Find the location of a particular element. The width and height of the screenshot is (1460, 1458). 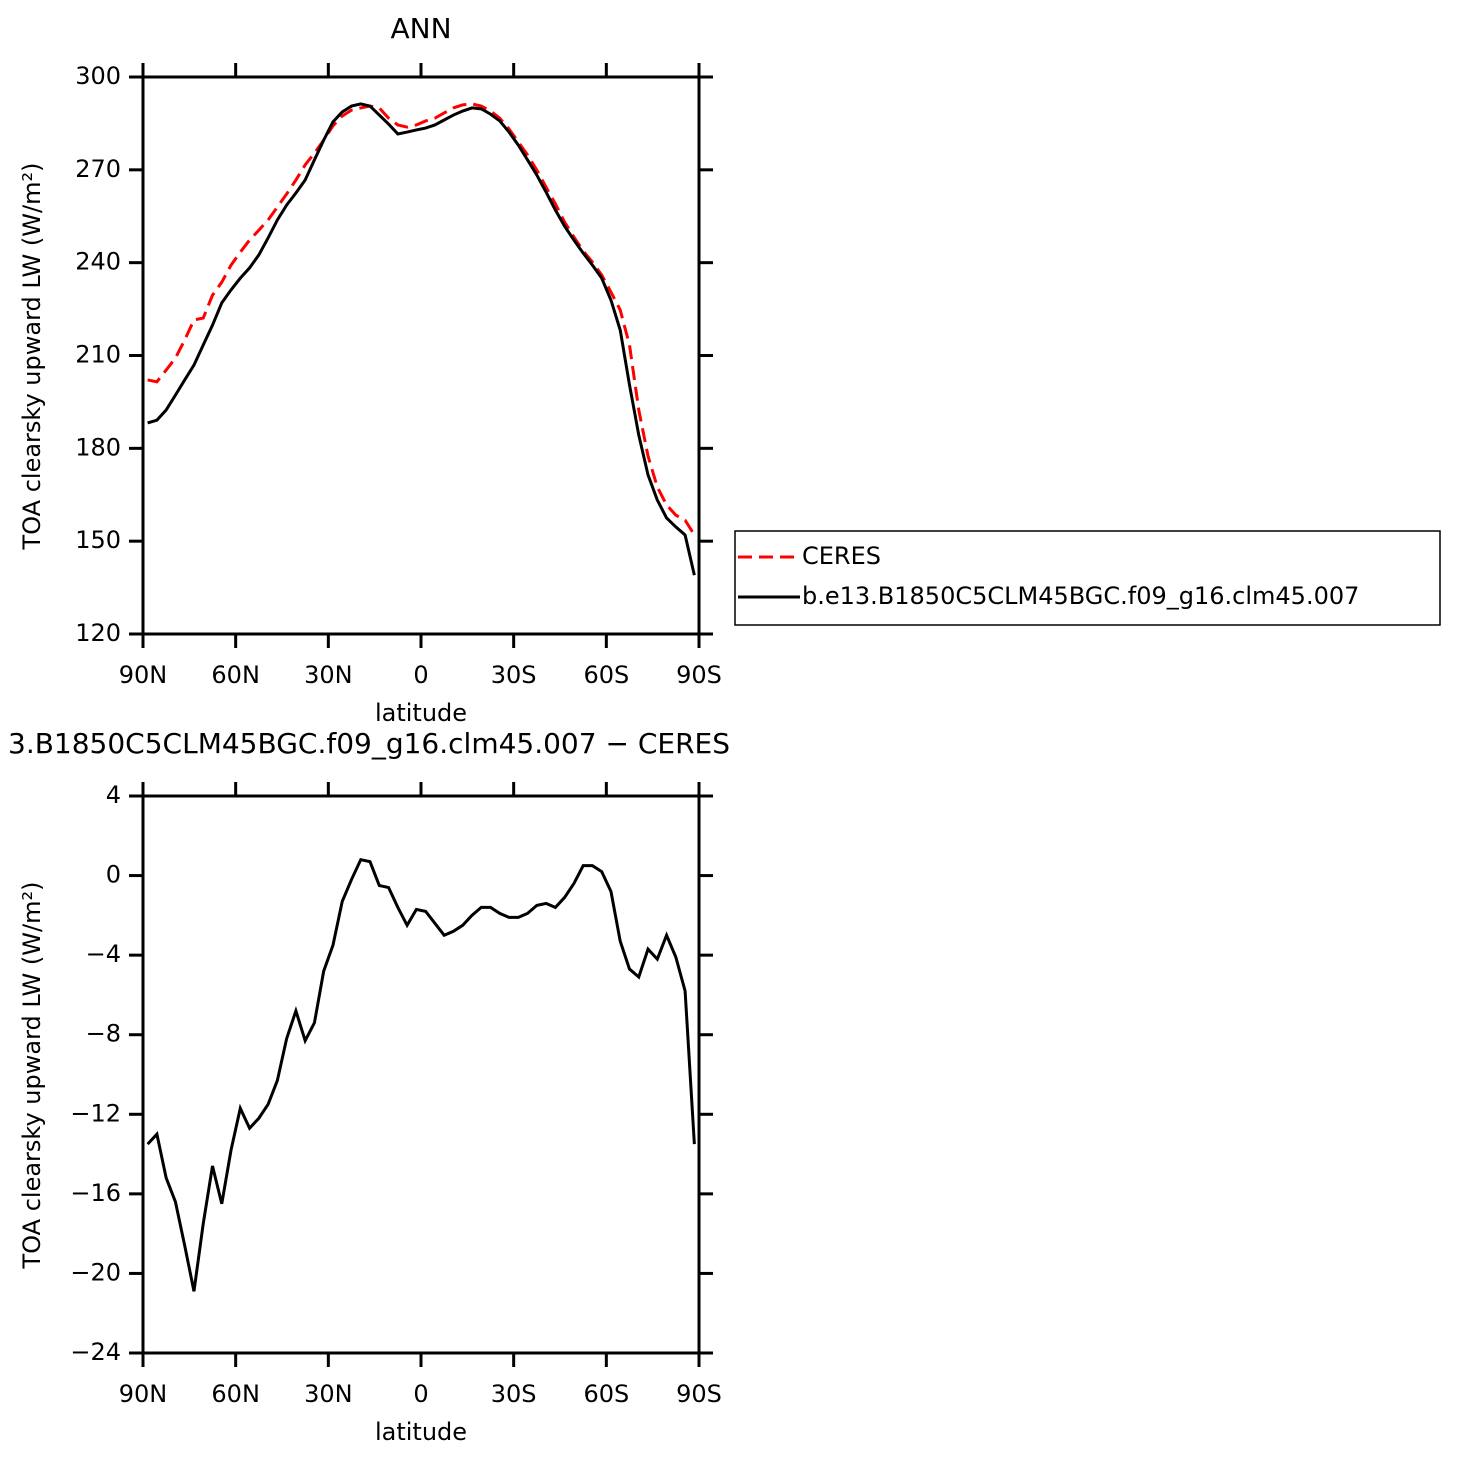

y-tick-label: 240 is located at coordinates (98, 262).